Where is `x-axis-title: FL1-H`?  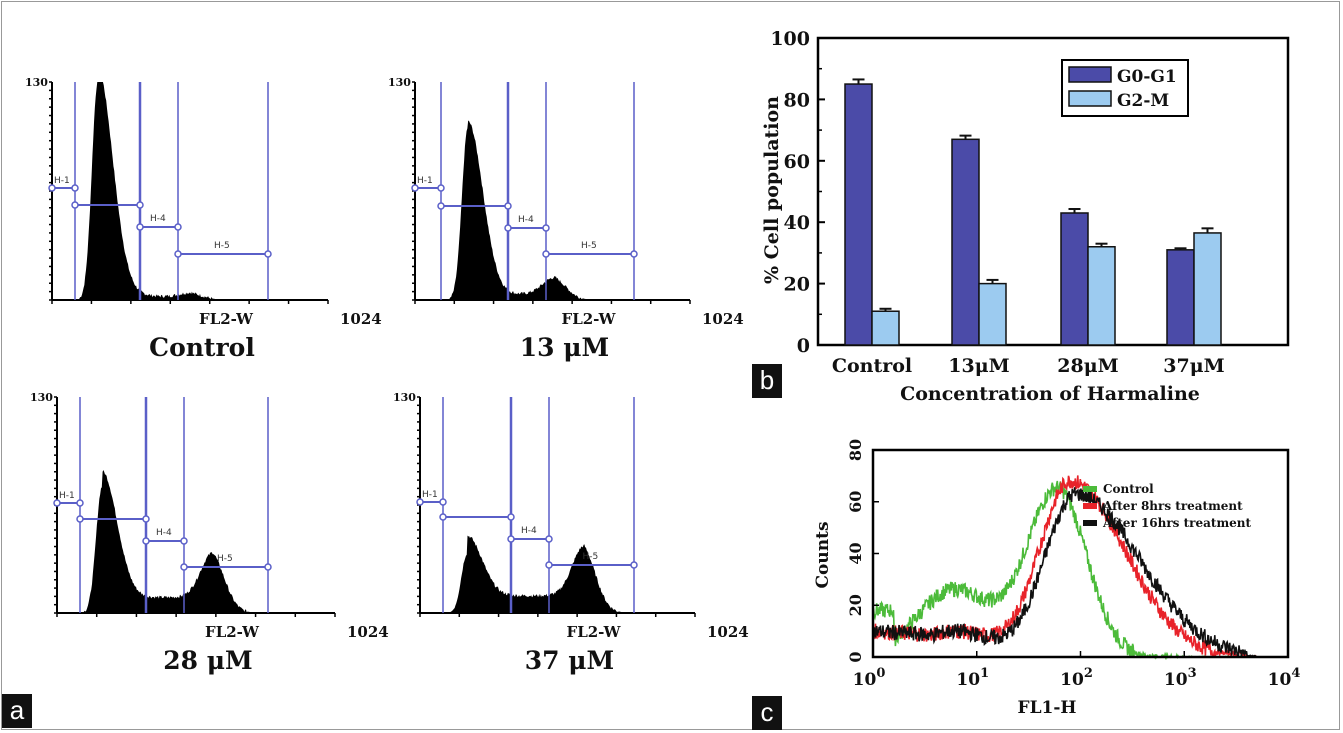 x-axis-title: FL1-H is located at coordinates (1047, 708).